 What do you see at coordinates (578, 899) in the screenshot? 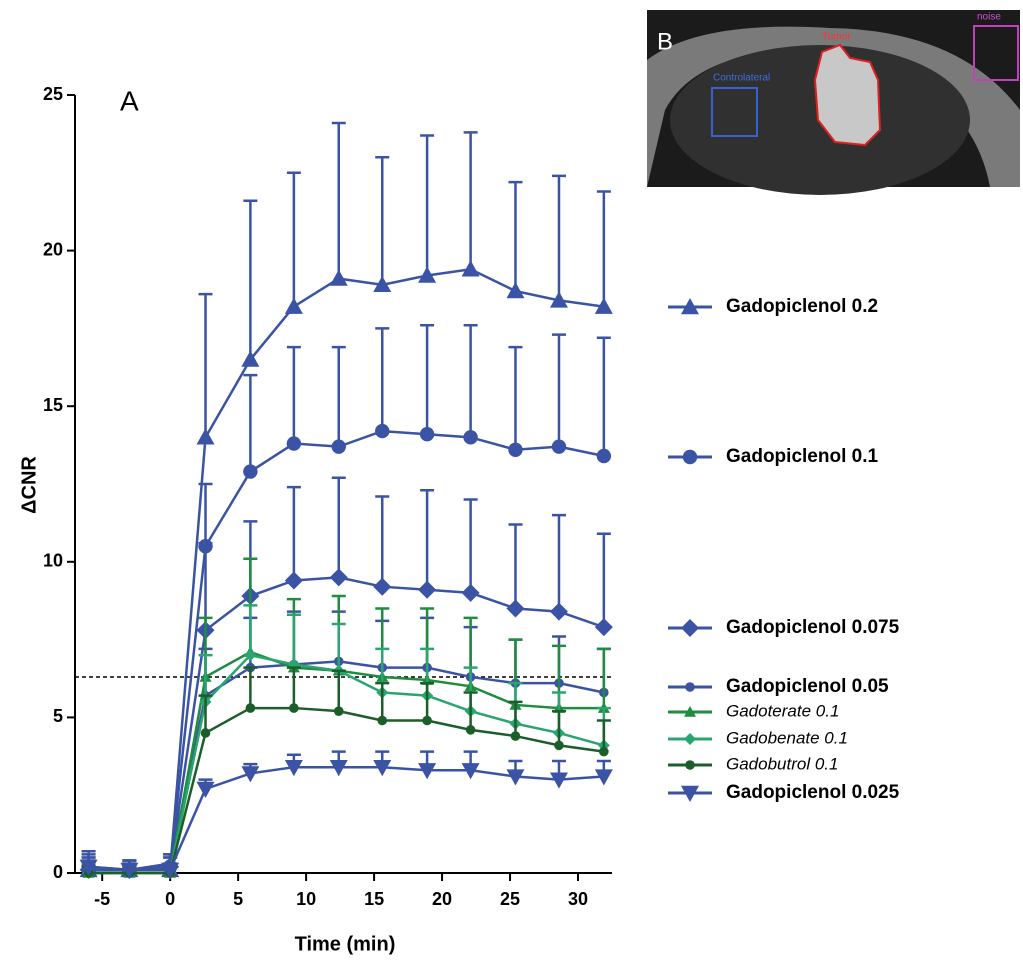
I see `x-tick-label: 30` at bounding box center [578, 899].